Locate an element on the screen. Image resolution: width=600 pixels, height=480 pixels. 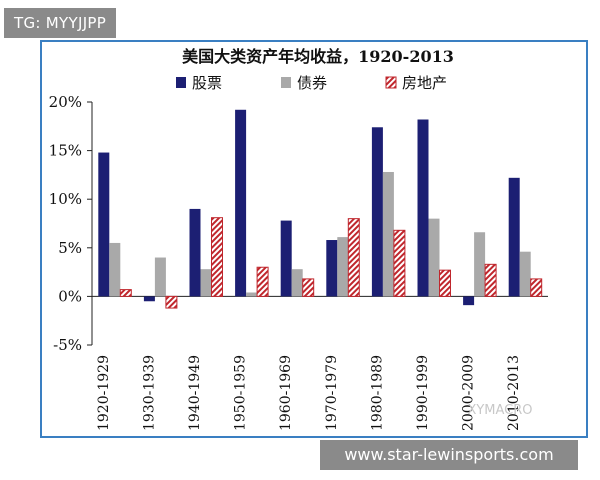
y-tick-label: 10% is located at coordinates (65, 199).